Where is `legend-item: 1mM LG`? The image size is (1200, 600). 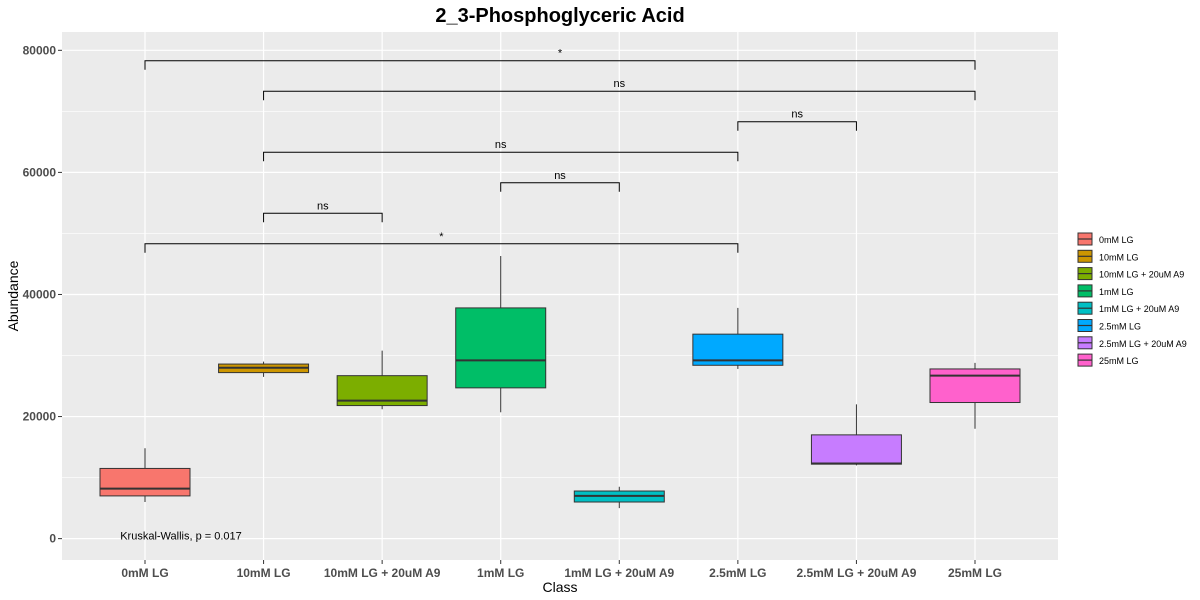 legend-item: 1mM LG is located at coordinates (1105, 291).